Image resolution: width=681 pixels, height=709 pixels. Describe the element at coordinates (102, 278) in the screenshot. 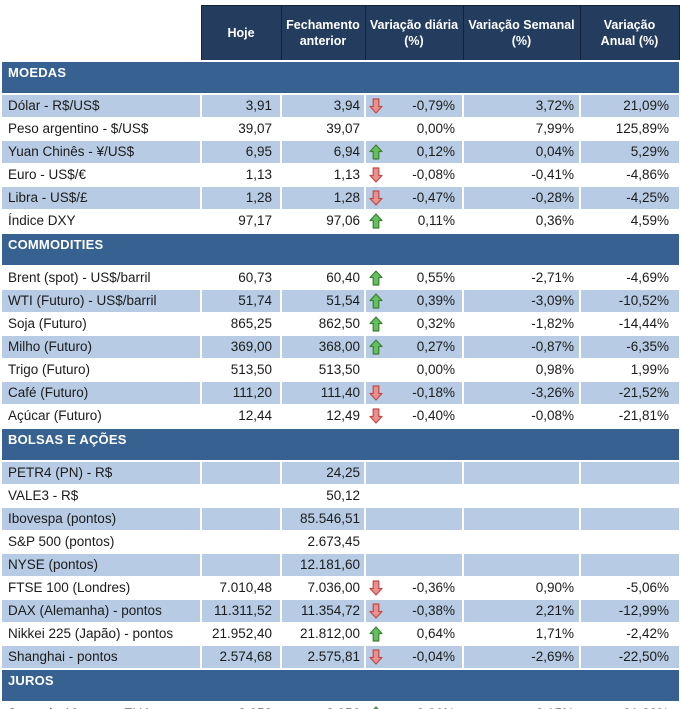

I see `asset-name-cell: Brent (spot) - US$/barril` at that location.